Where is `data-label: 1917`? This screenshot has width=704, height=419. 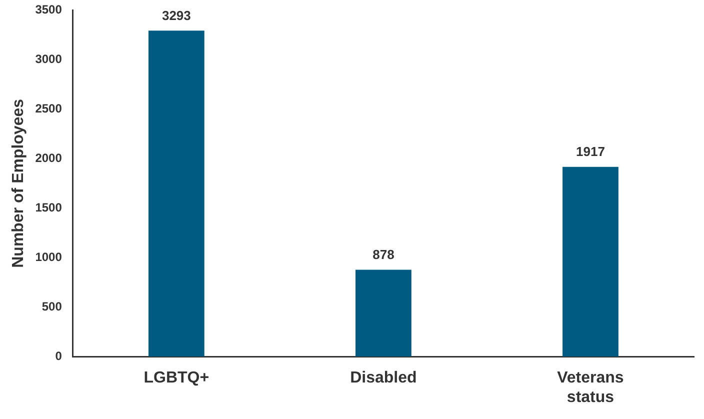
data-label: 1917 is located at coordinates (590, 151).